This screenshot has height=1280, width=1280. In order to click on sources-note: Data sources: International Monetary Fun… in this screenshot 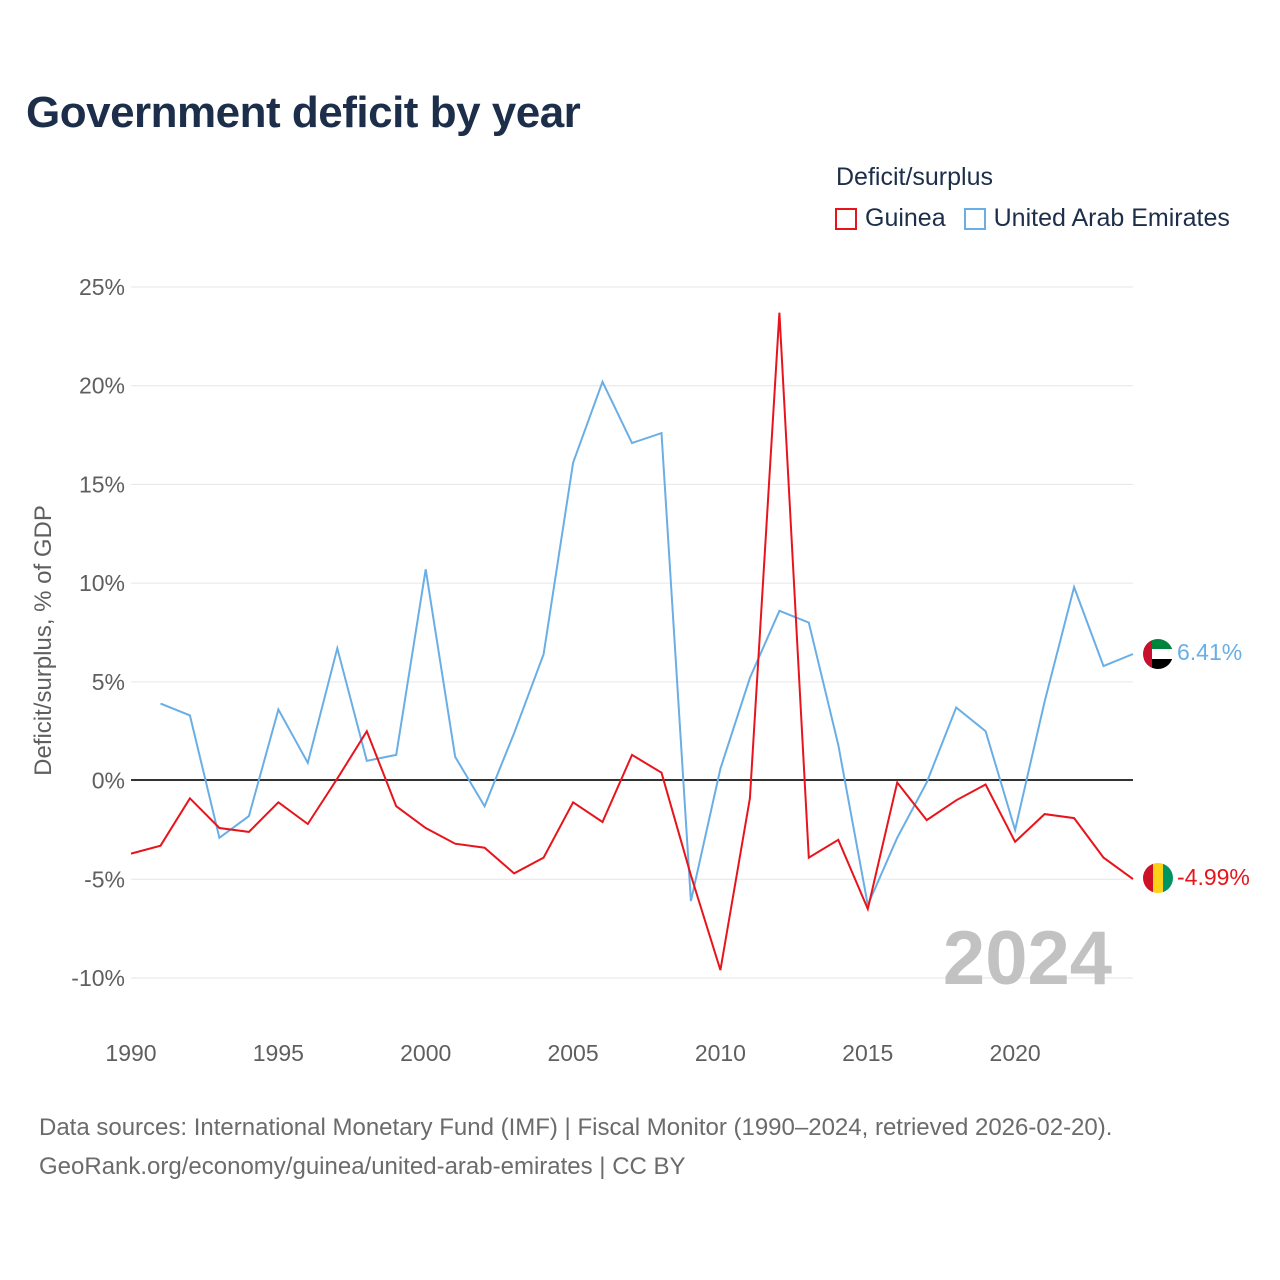, I will do `click(575, 1147)`.